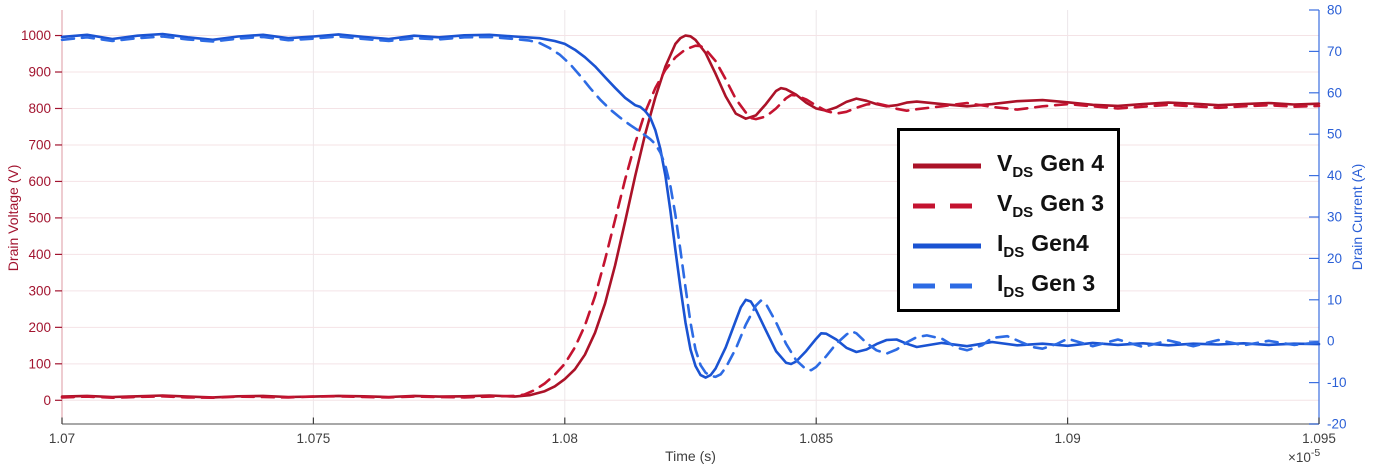  I want to click on y-right-tick-label: -10, so click(1337, 382).